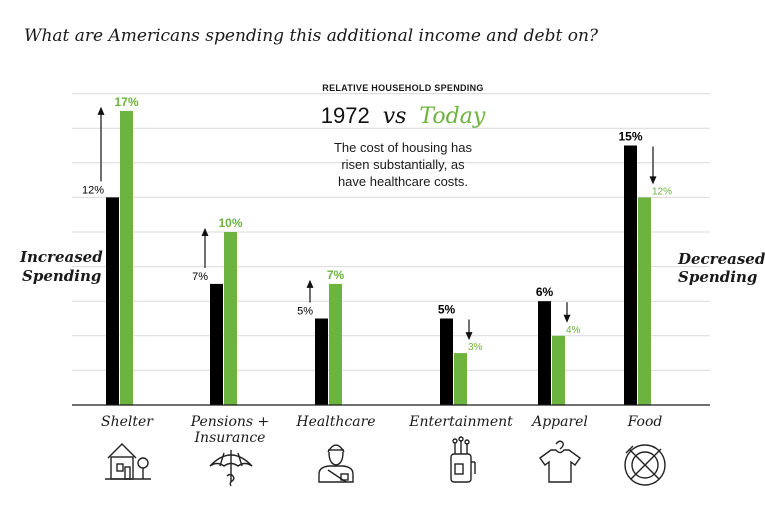 The height and width of the screenshot is (517, 765). Describe the element at coordinates (452, 116) in the screenshot. I see `compare-today: Today` at that location.